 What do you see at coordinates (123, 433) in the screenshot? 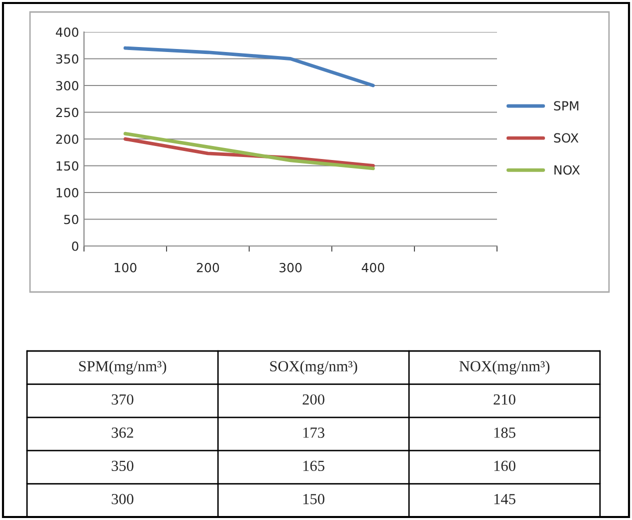
I see `text: 362` at bounding box center [123, 433].